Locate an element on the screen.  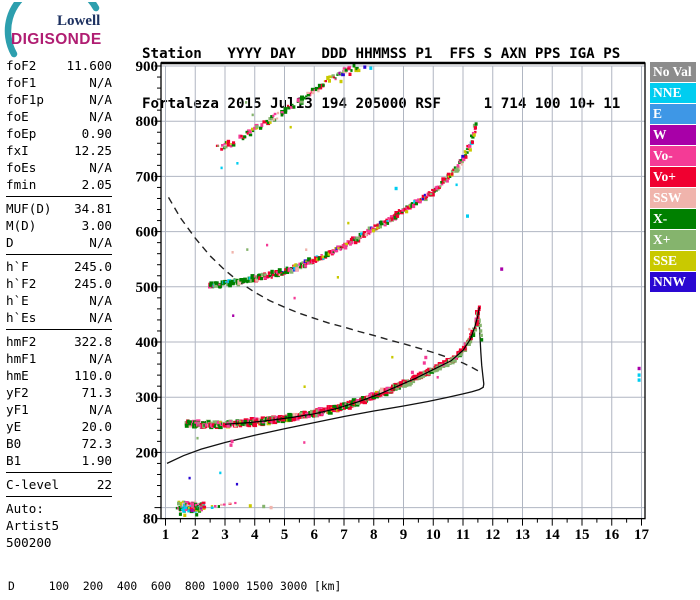
parameter-row-md: M(D) 3.00 is located at coordinates (59, 225).